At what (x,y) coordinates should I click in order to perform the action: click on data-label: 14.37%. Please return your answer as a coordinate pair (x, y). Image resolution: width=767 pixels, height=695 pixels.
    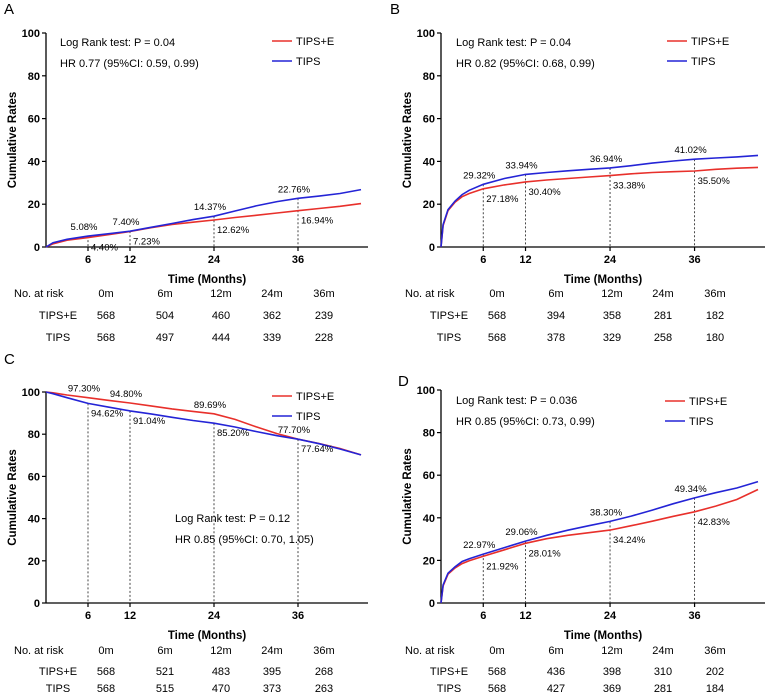
    Looking at the image, I should click on (210, 207).